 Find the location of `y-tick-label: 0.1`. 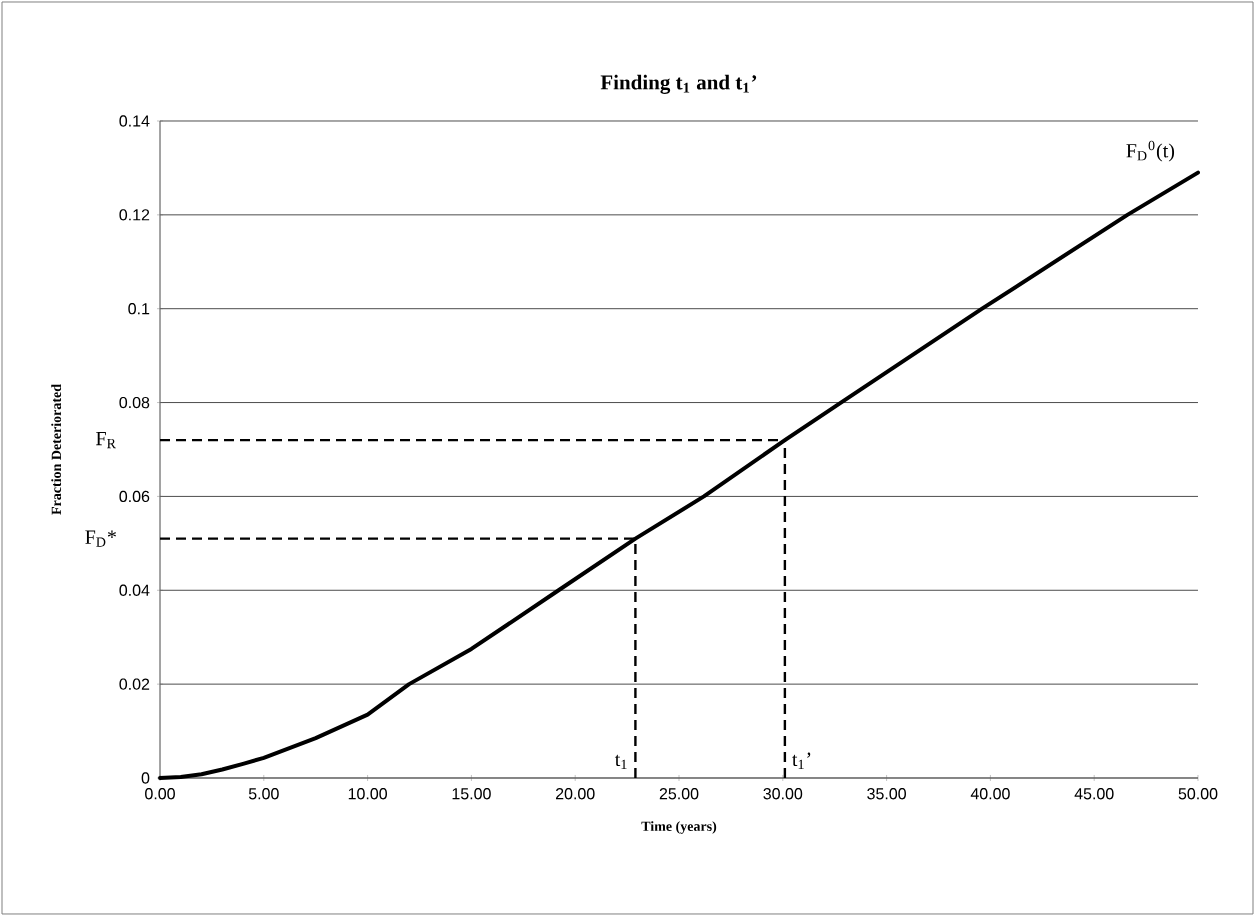

y-tick-label: 0.1 is located at coordinates (139, 309).